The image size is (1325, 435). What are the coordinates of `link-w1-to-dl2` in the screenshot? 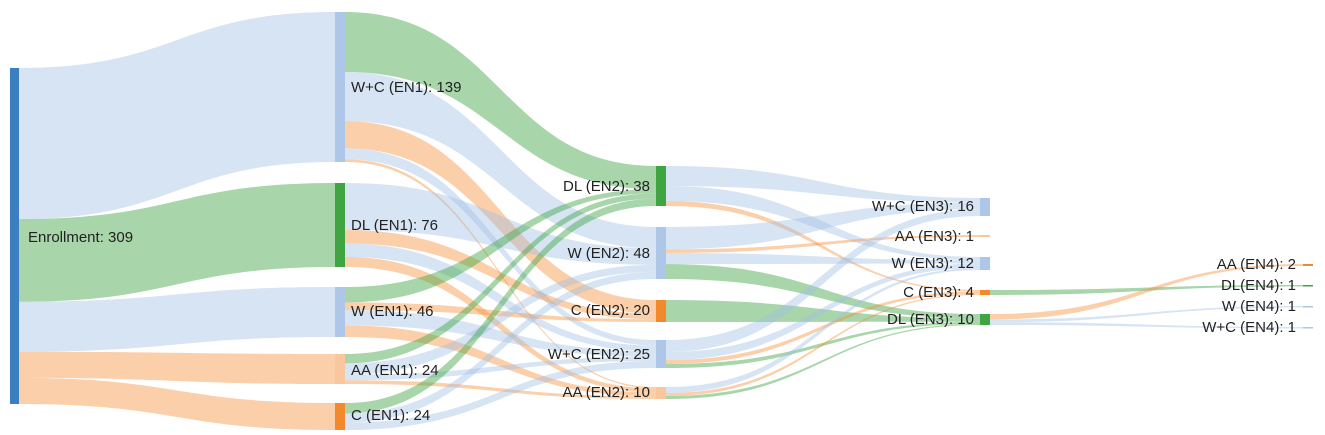 It's located at (500, 246).